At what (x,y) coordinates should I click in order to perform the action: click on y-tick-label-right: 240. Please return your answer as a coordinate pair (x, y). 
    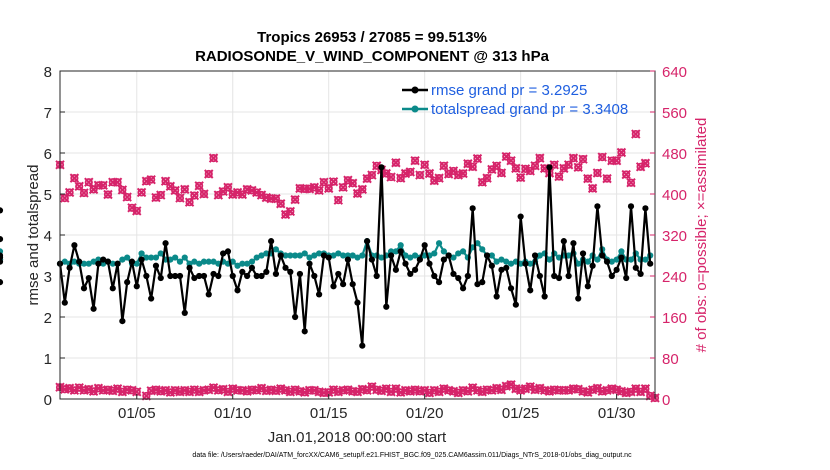
    Looking at the image, I should click on (674, 277).